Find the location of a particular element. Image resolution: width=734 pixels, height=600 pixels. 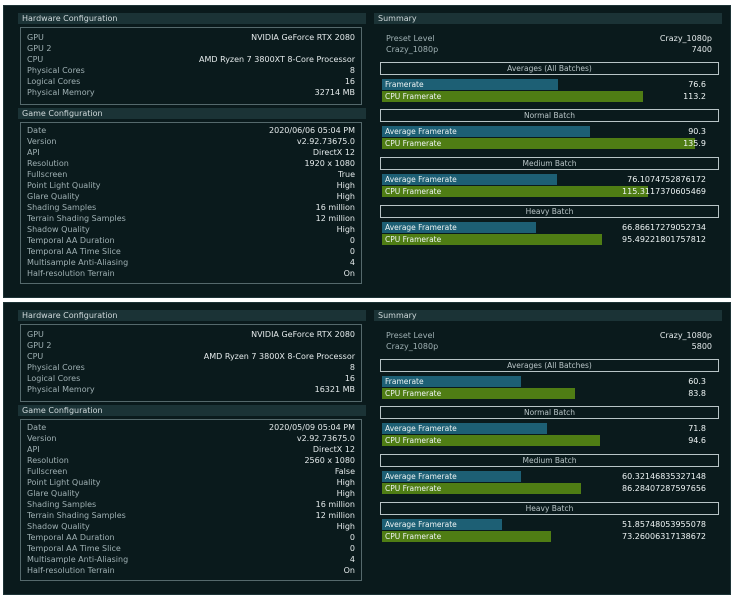

hardware-row: Physical Cores 8 is located at coordinates (191, 70).